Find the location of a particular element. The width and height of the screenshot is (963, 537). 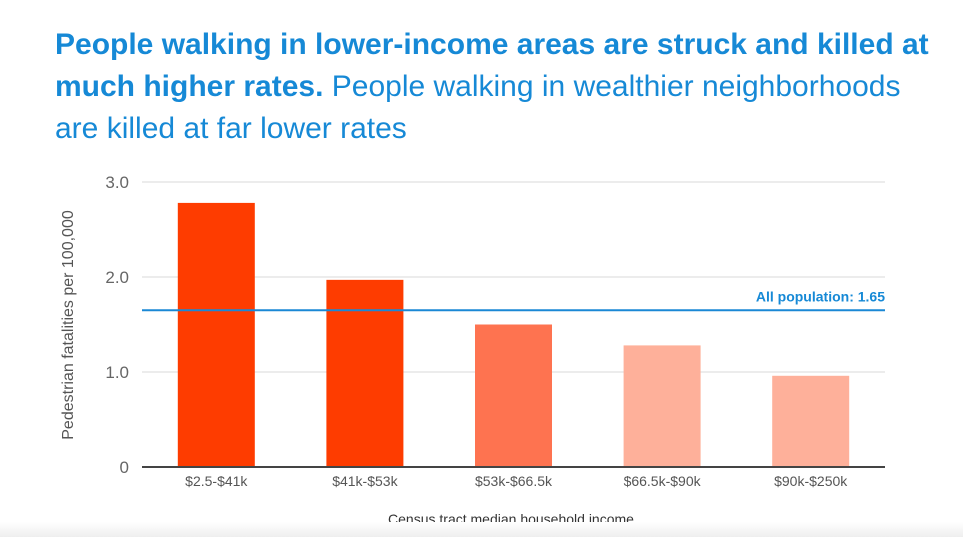

bottom-edge-shadow is located at coordinates (481, 529).